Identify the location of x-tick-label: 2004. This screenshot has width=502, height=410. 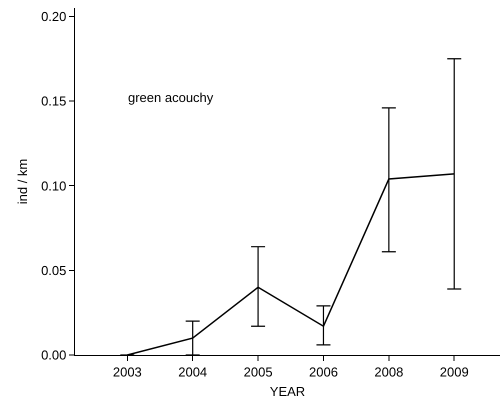
(193, 372).